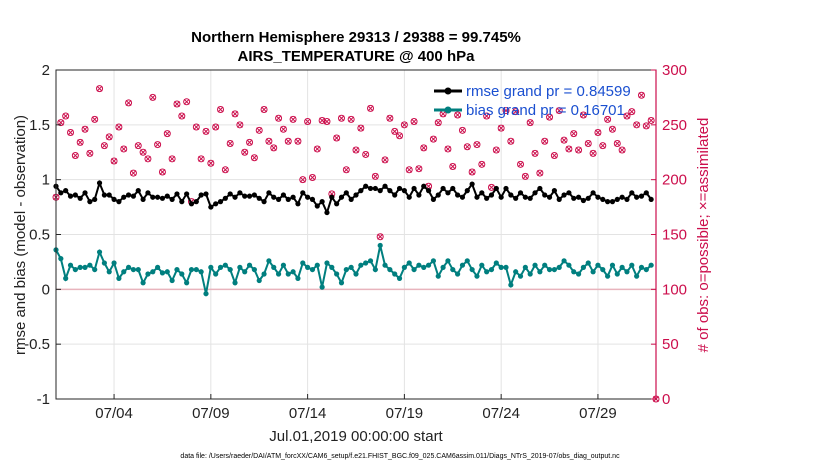 The image size is (830, 470). What do you see at coordinates (674, 235) in the screenshot?
I see `y-right-tick-label: 150` at bounding box center [674, 235].